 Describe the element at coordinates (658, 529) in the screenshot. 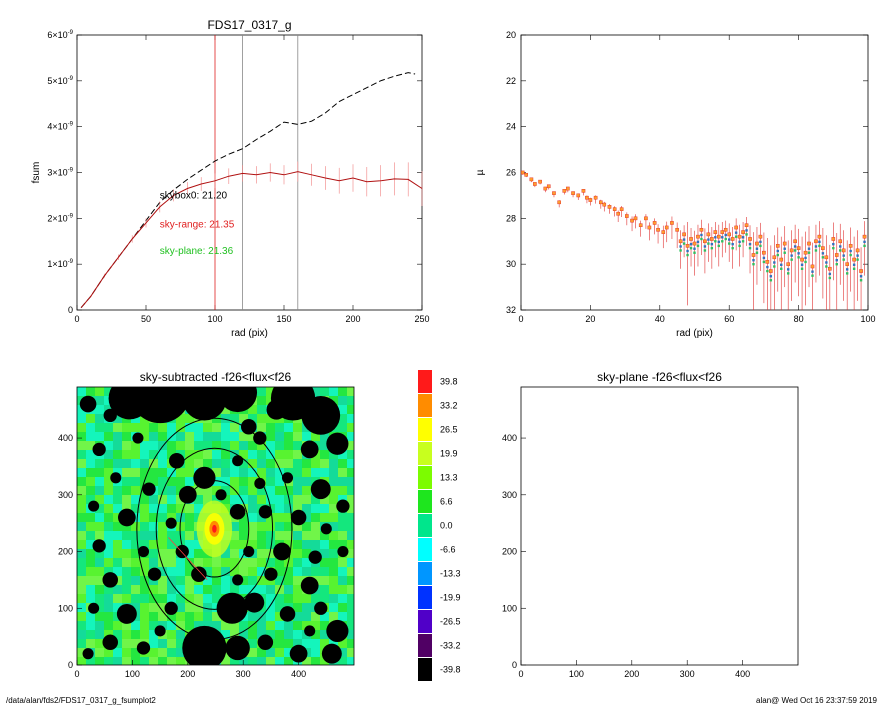

I see `galaxy-core` at that location.